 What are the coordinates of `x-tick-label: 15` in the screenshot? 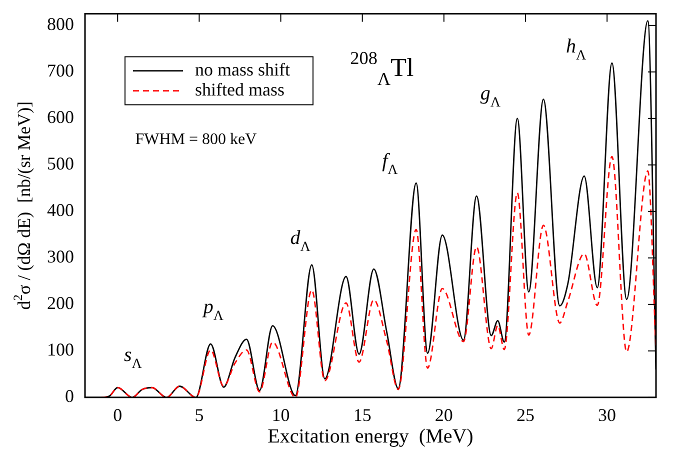 It's located at (362, 414).